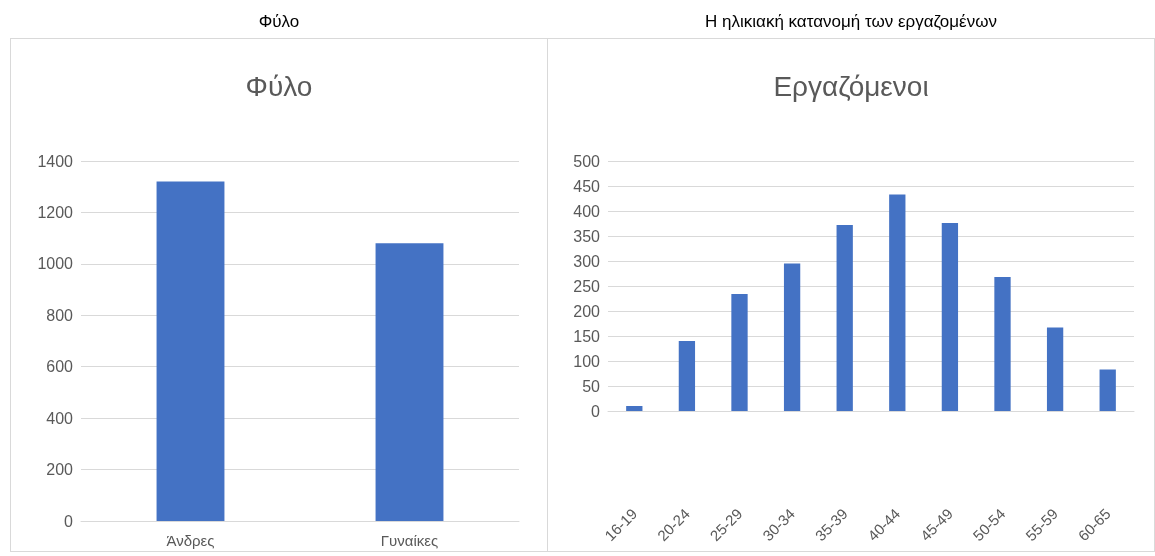  What do you see at coordinates (279, 22) in the screenshot?
I see `text: Φύλο` at bounding box center [279, 22].